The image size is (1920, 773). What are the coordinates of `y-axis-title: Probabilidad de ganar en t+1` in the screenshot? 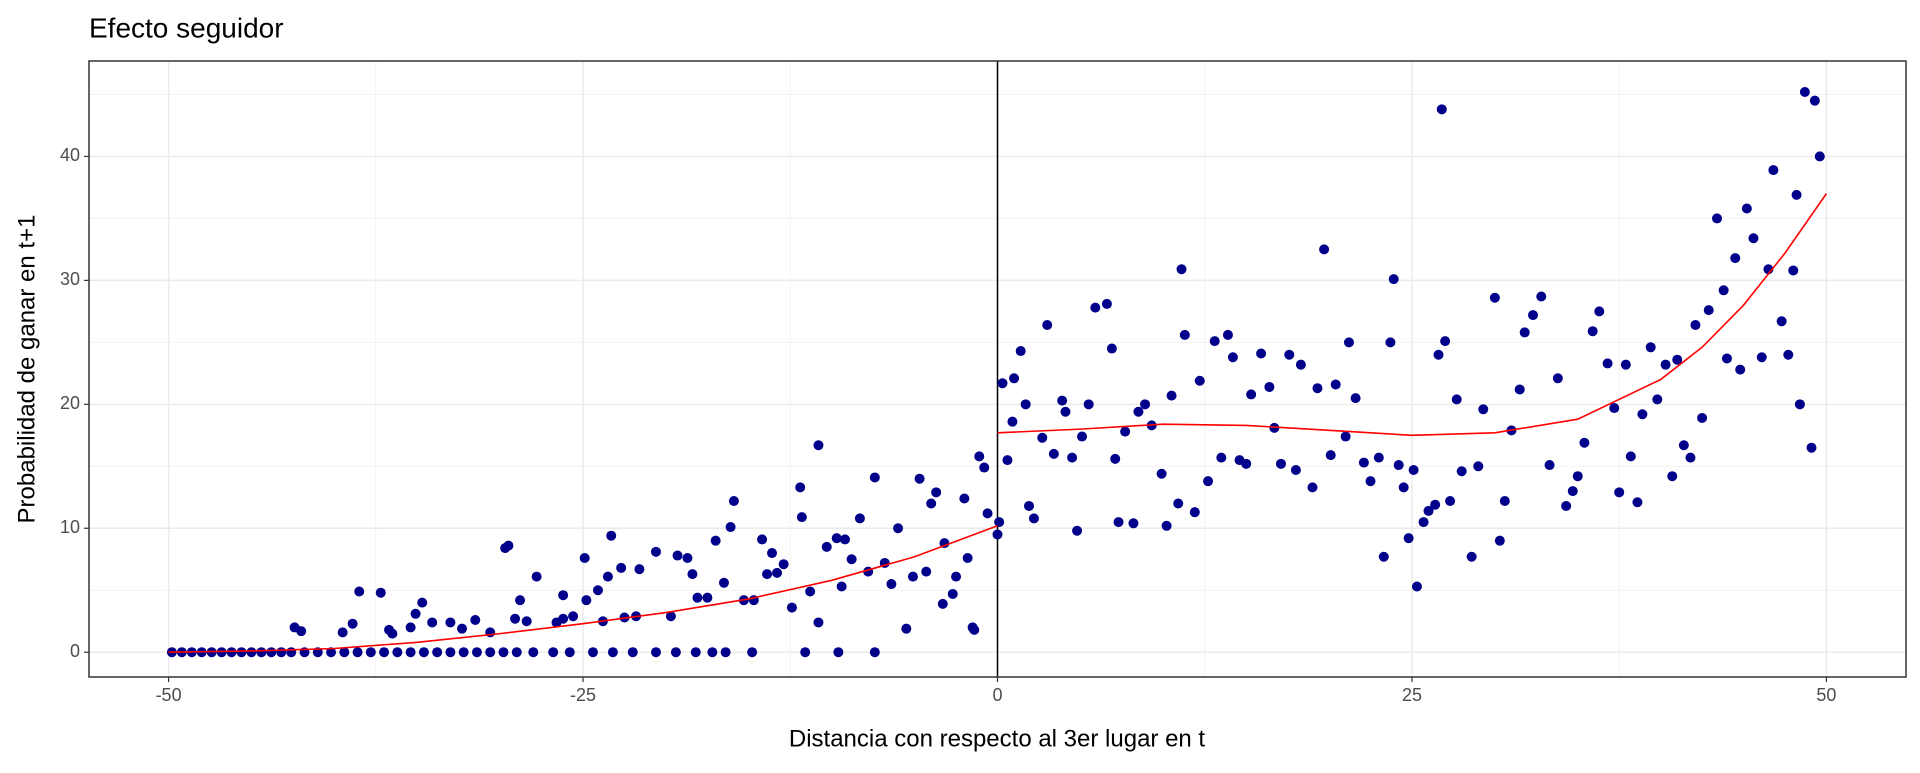 It's located at (26, 369).